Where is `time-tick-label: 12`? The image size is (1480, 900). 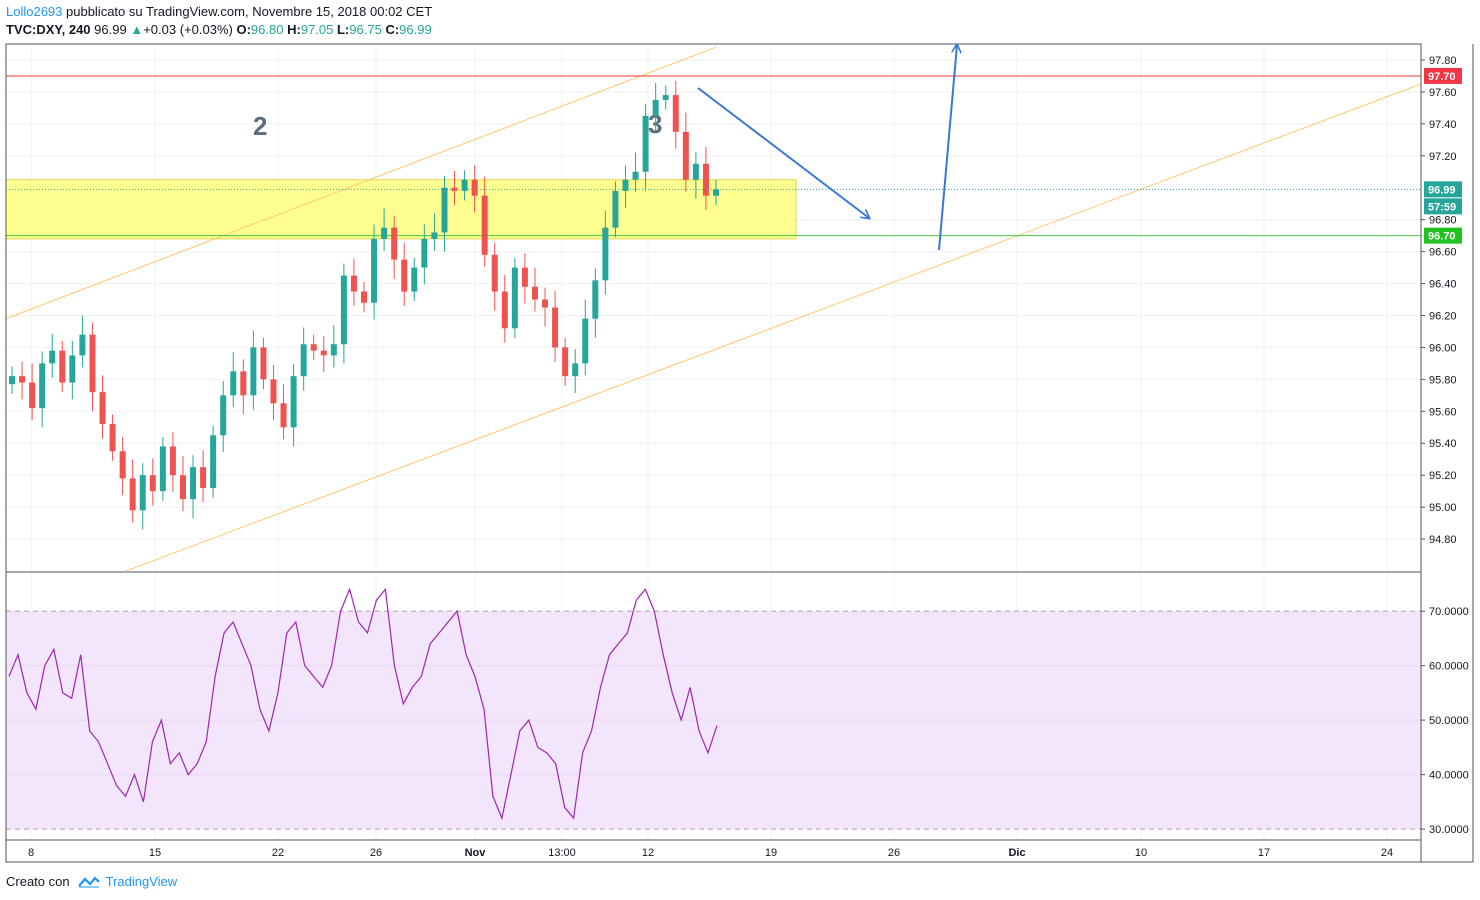 time-tick-label: 12 is located at coordinates (648, 853).